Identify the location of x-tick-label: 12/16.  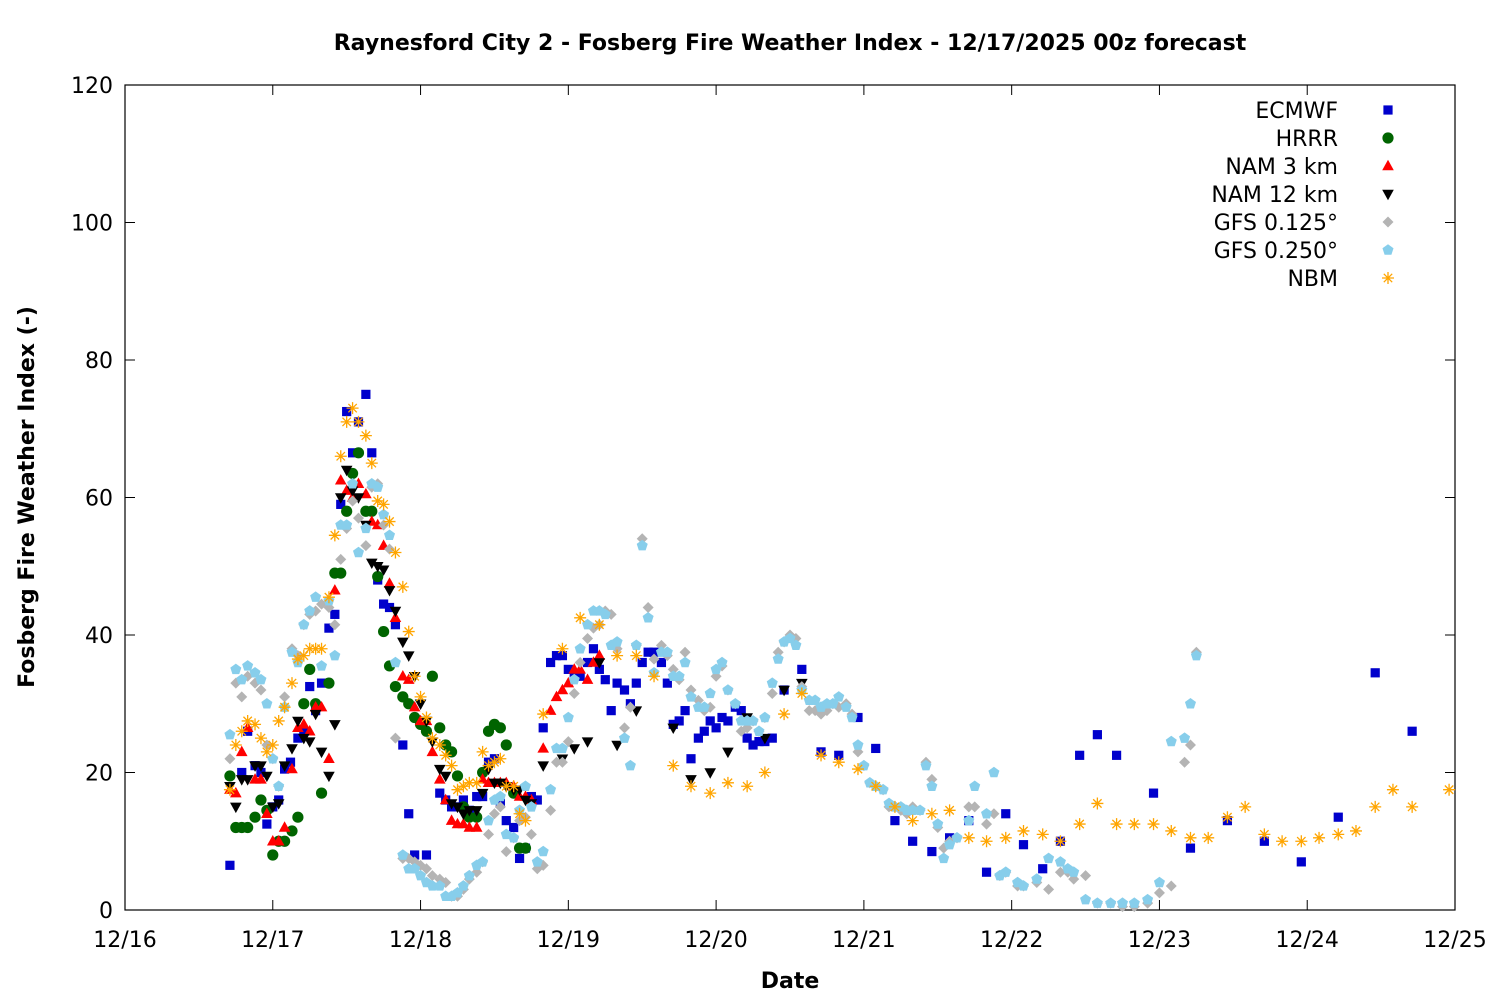
(124, 940).